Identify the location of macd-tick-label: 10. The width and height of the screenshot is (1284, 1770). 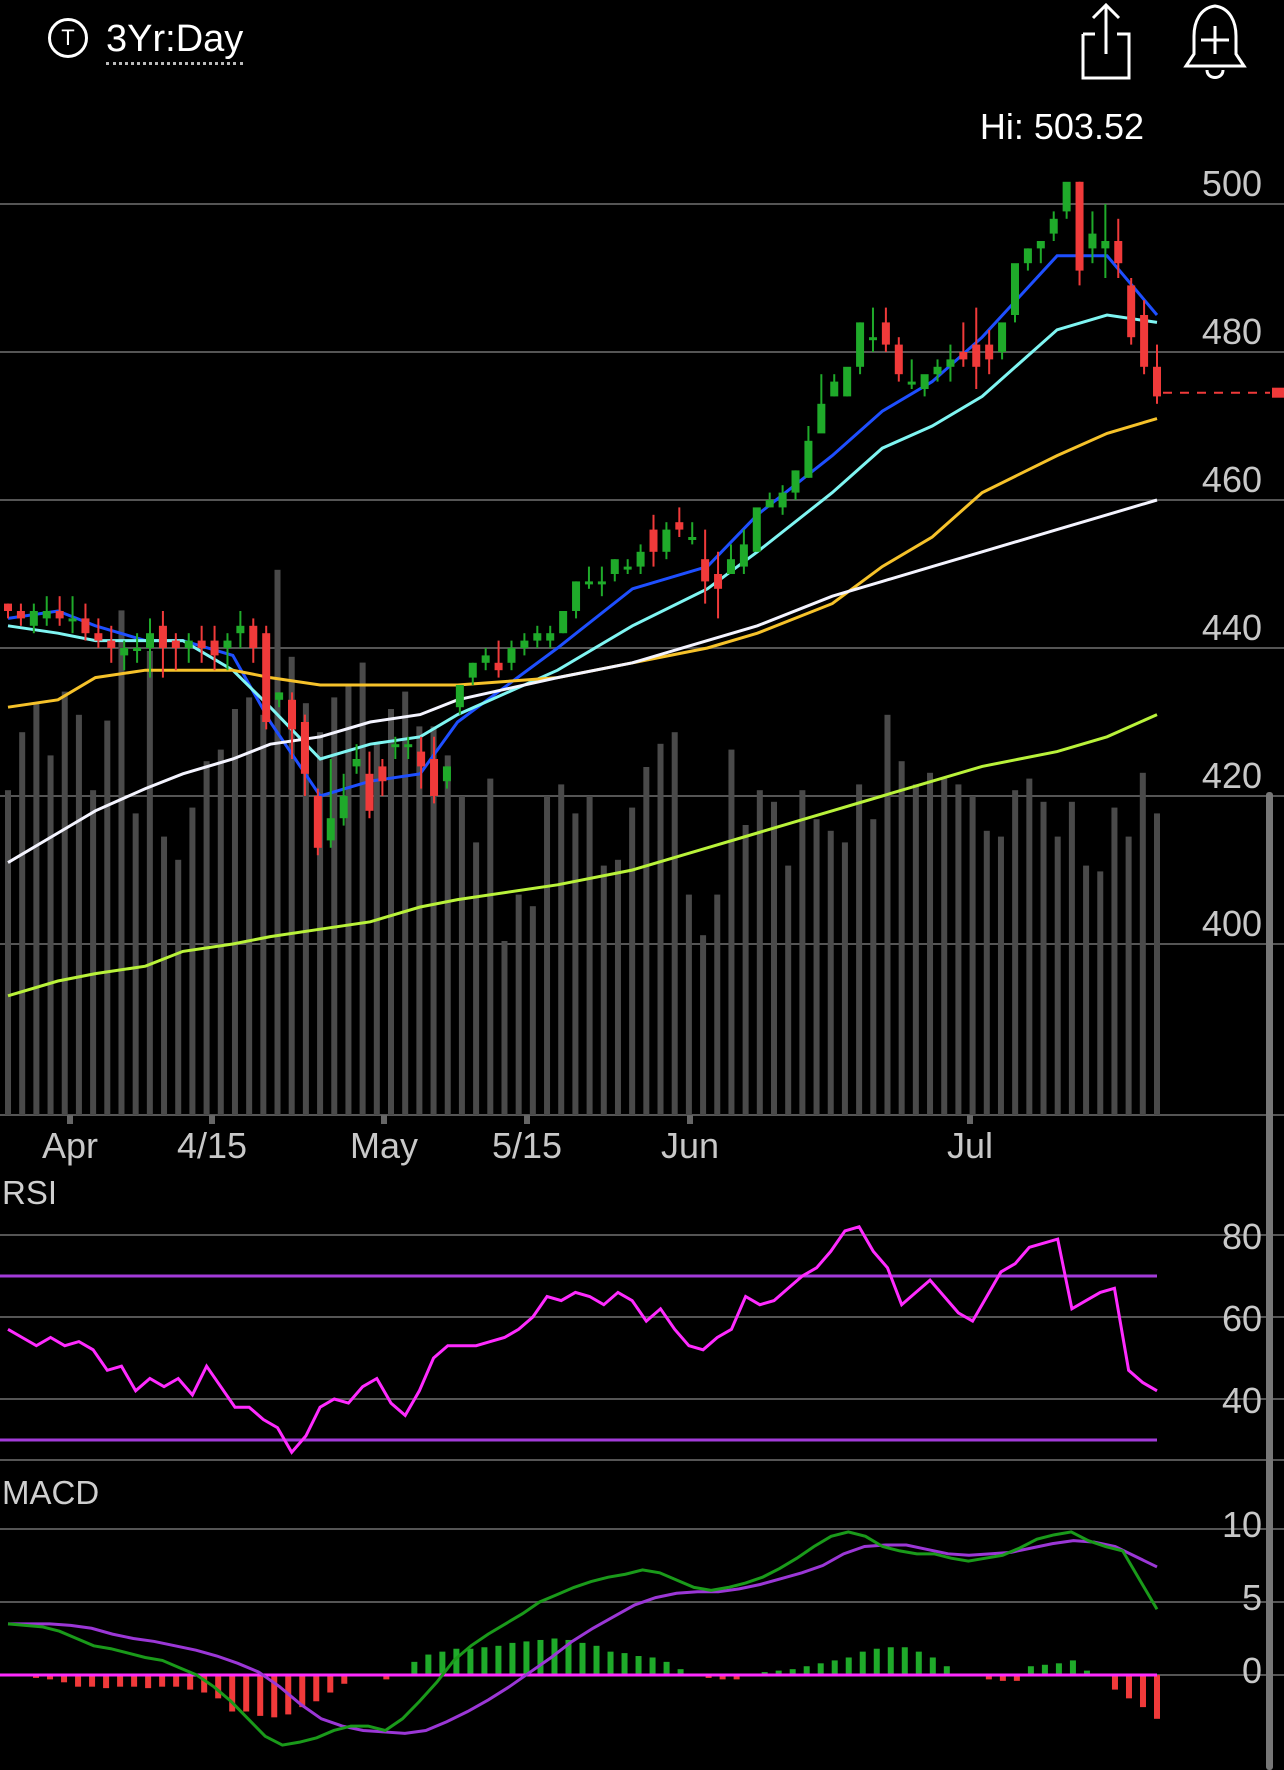
(1242, 1524).